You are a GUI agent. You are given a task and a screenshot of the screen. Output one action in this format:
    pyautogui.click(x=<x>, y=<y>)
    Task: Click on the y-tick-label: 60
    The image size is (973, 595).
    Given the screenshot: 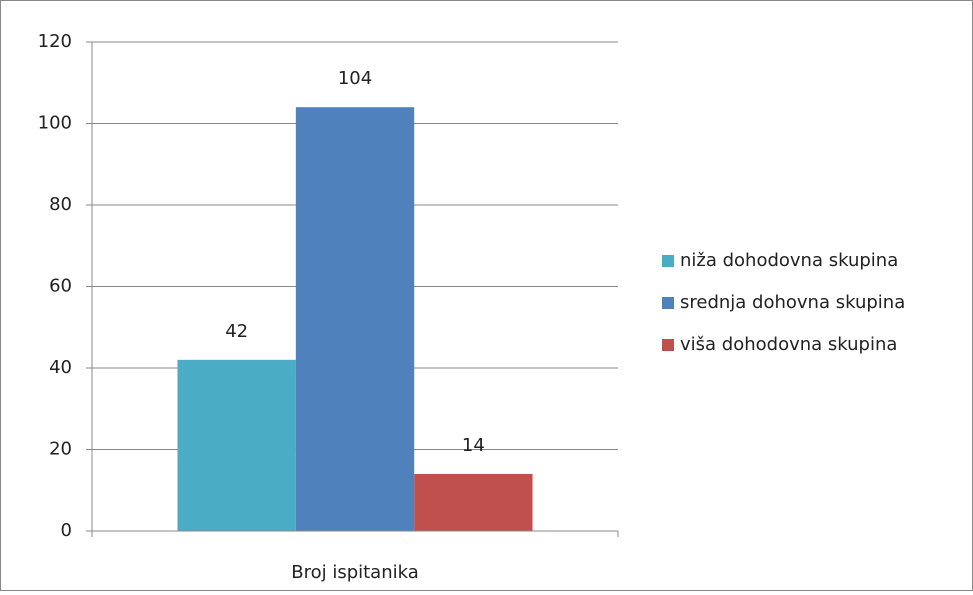 What is the action you would take?
    pyautogui.click(x=60, y=286)
    